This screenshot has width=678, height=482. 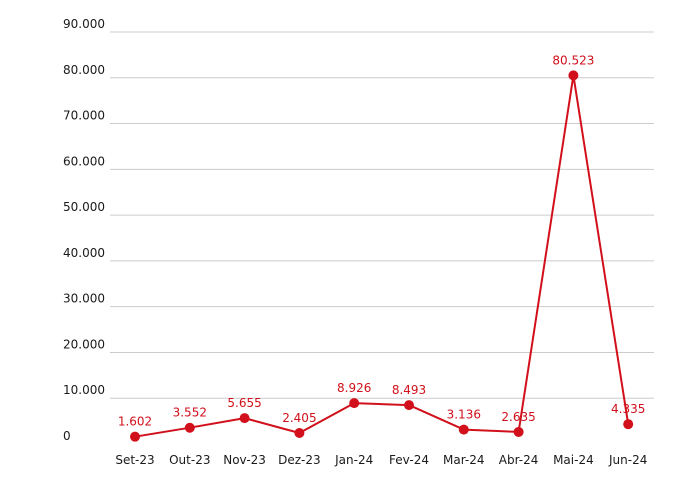 What do you see at coordinates (299, 418) in the screenshot?
I see `data-label: 2.405` at bounding box center [299, 418].